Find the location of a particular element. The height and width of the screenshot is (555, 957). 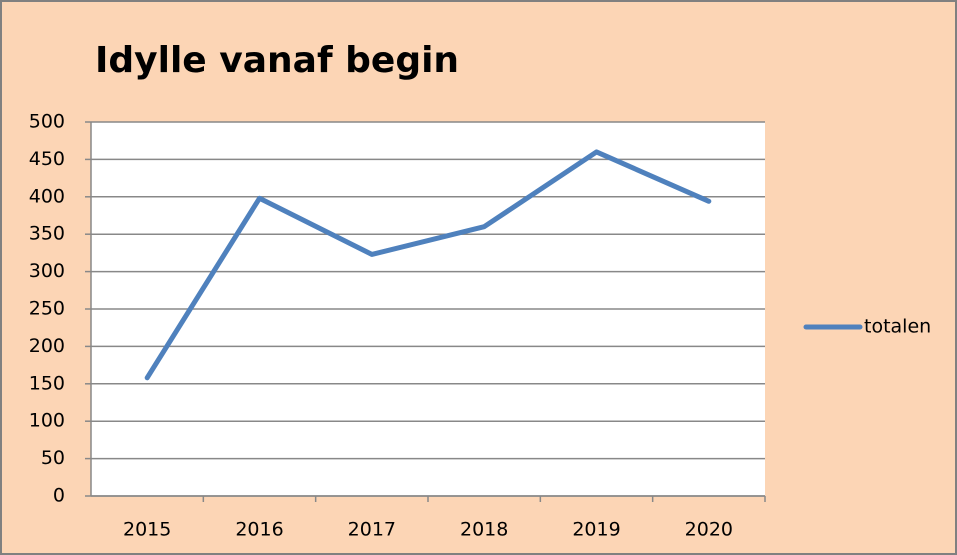

y-tick-label: 200 is located at coordinates (47, 346).